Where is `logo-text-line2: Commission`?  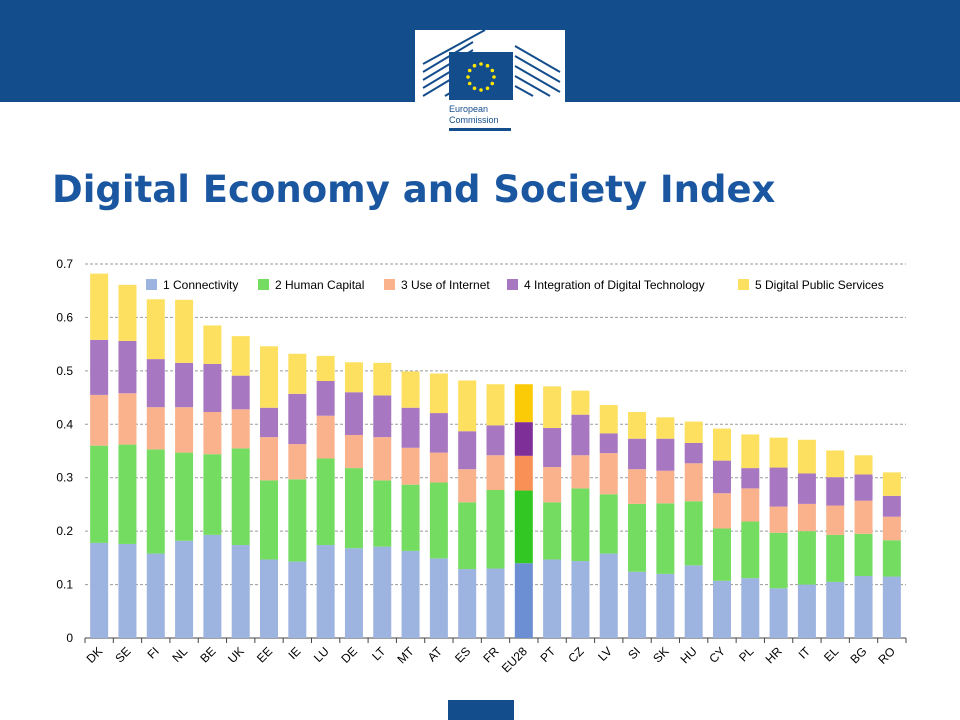 logo-text-line2: Commission is located at coordinates (474, 120).